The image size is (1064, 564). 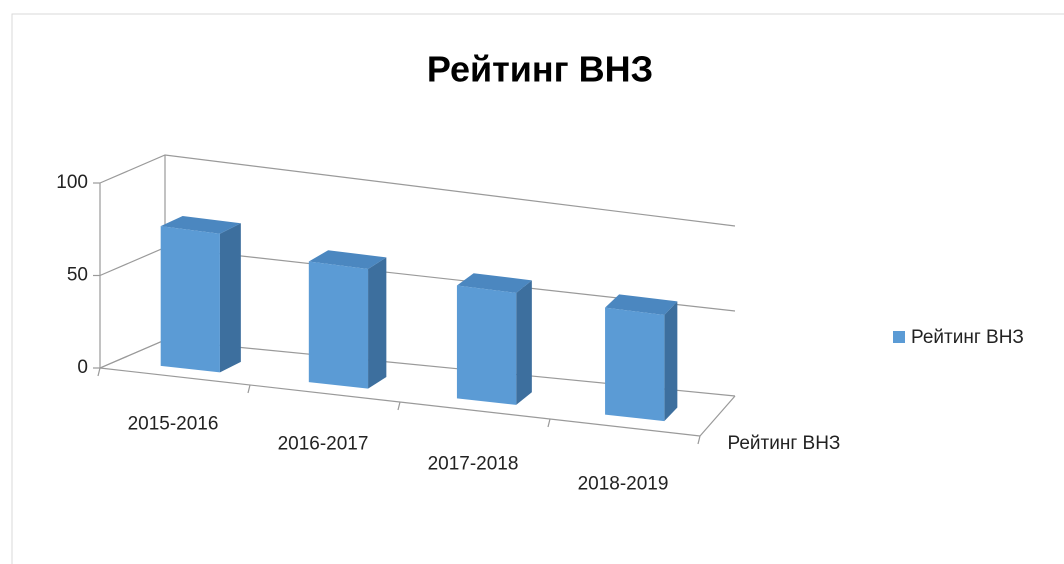 What do you see at coordinates (417, 190) in the screenshot?
I see `grid-line` at bounding box center [417, 190].